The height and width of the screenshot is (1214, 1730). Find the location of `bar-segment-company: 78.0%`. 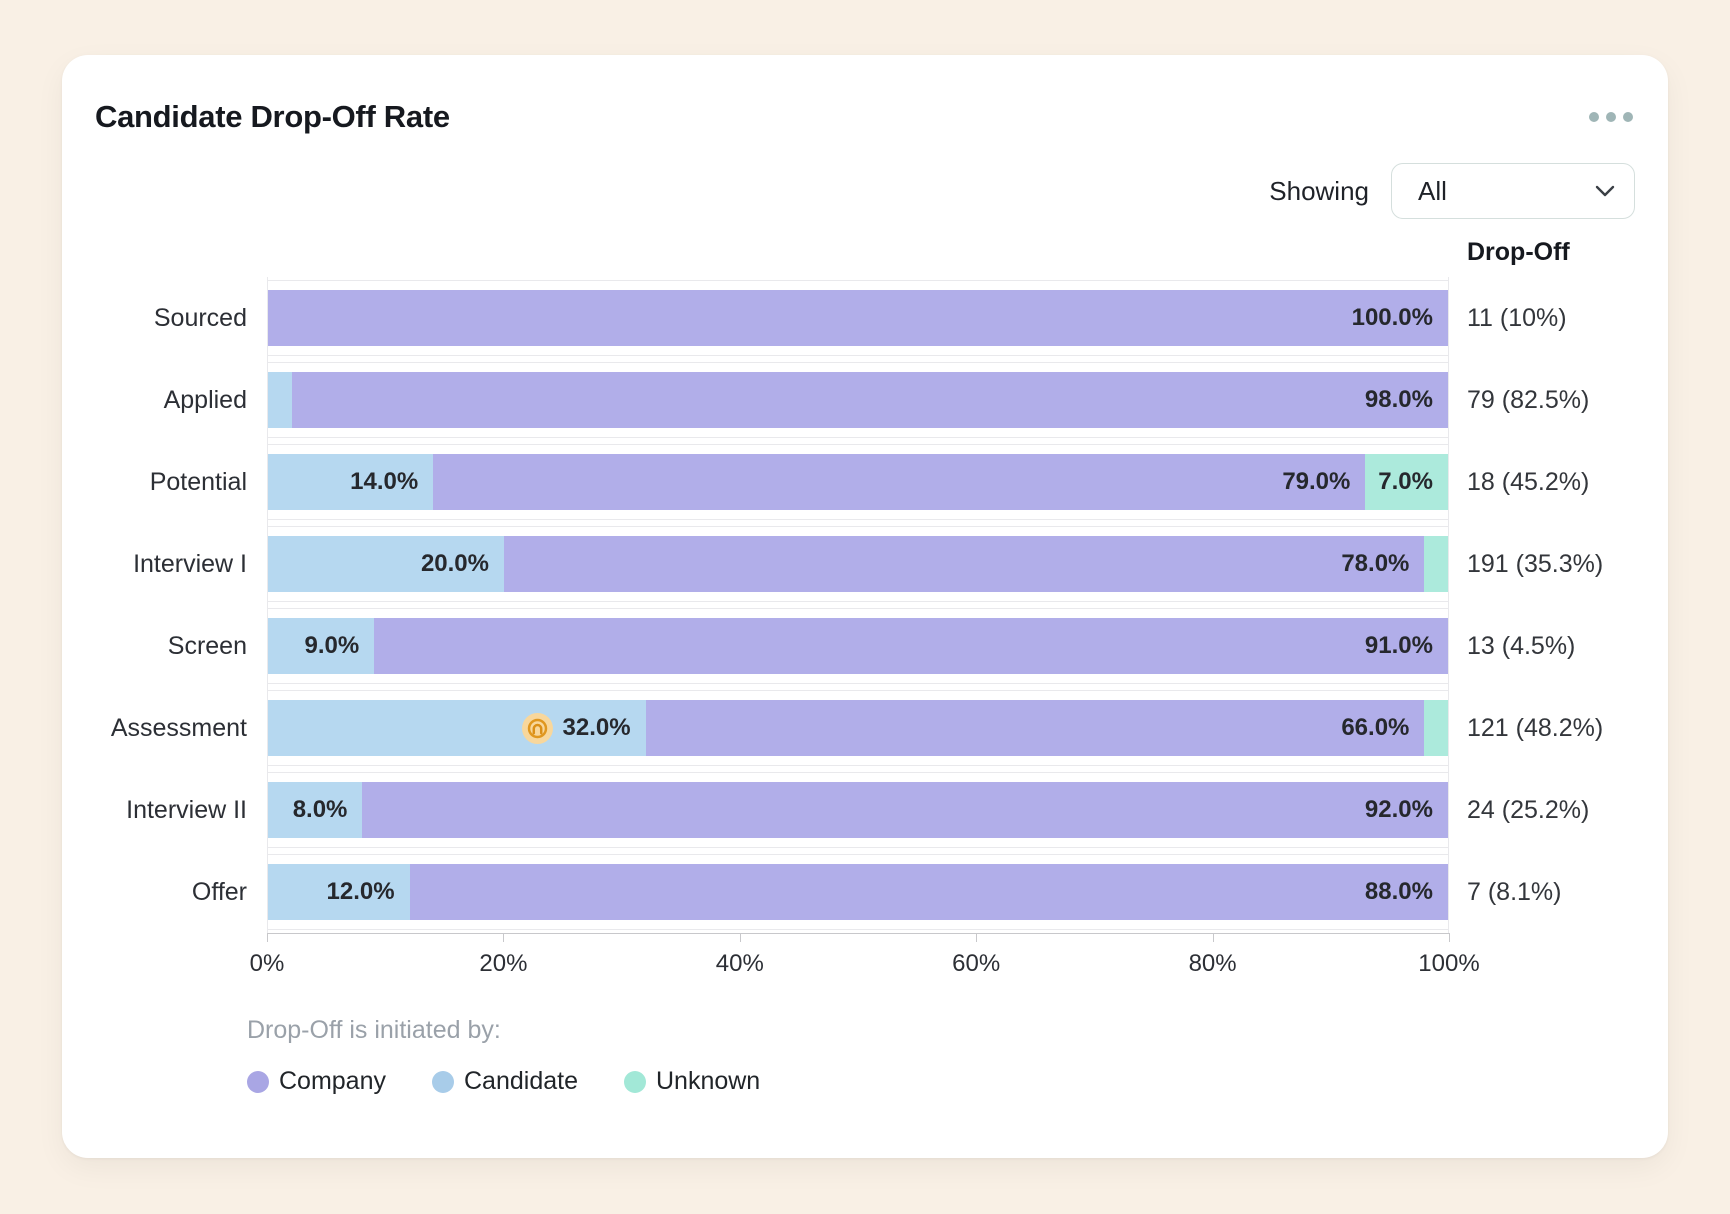

bar-segment-company: 78.0% is located at coordinates (964, 564).